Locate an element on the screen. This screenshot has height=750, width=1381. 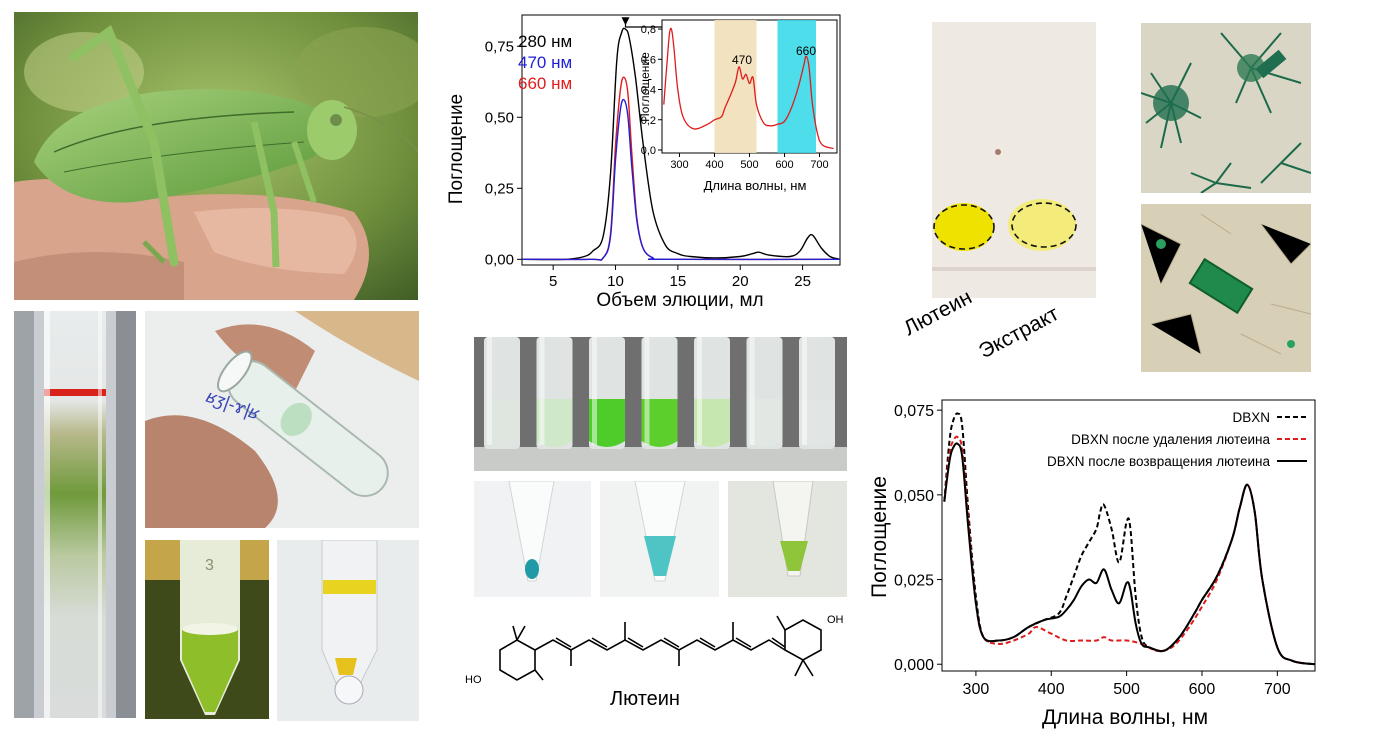
lutein-oh-group: OH is located at coordinates (835, 620).